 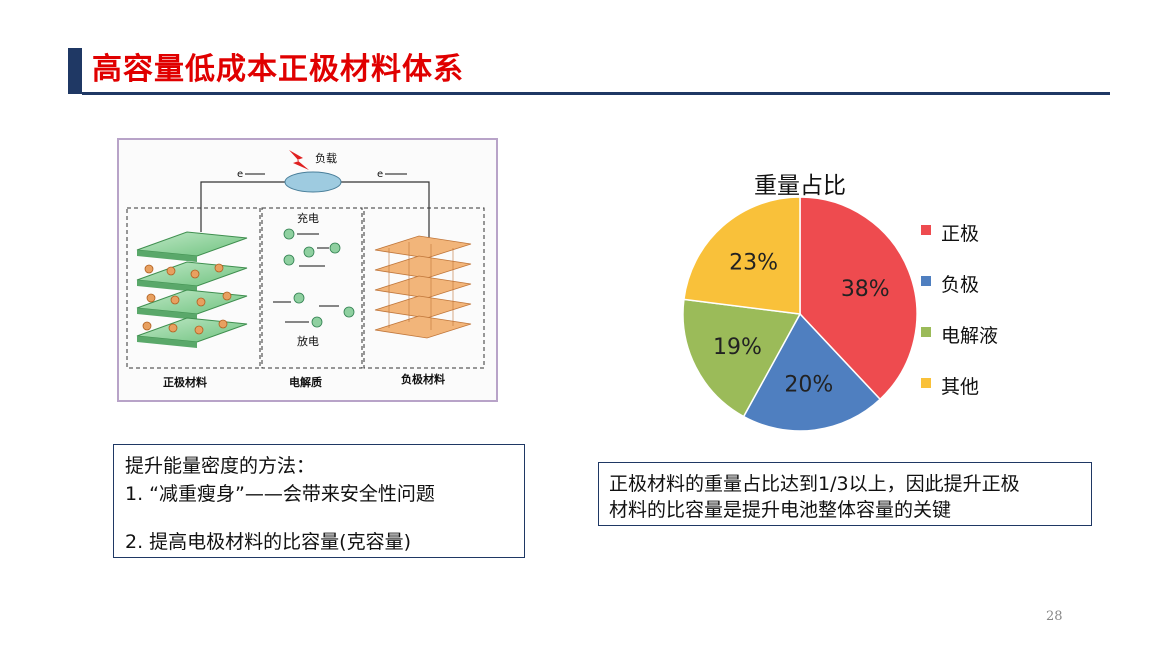 What do you see at coordinates (240, 174) in the screenshot?
I see `electron-label-left: e` at bounding box center [240, 174].